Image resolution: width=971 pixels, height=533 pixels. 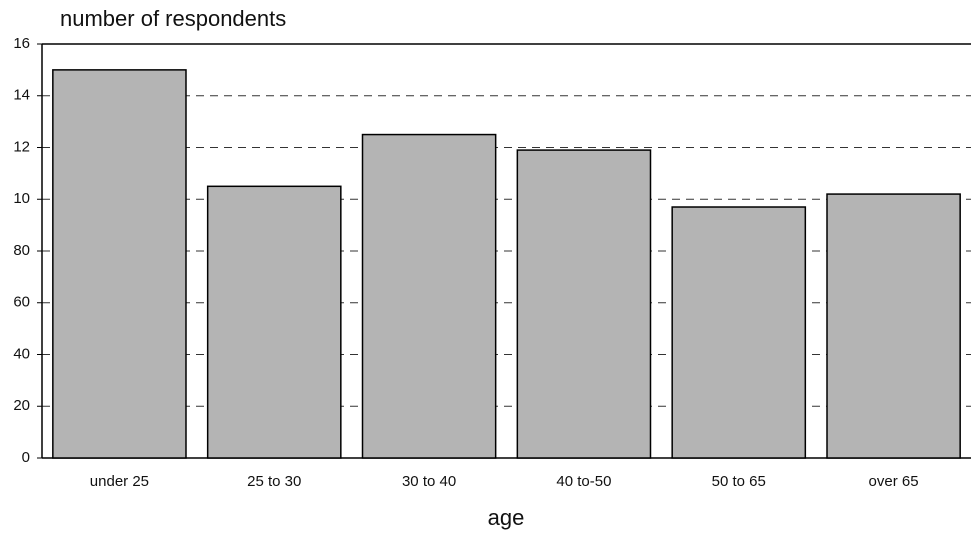 I want to click on y-tick-label: 60, so click(x=21, y=302).